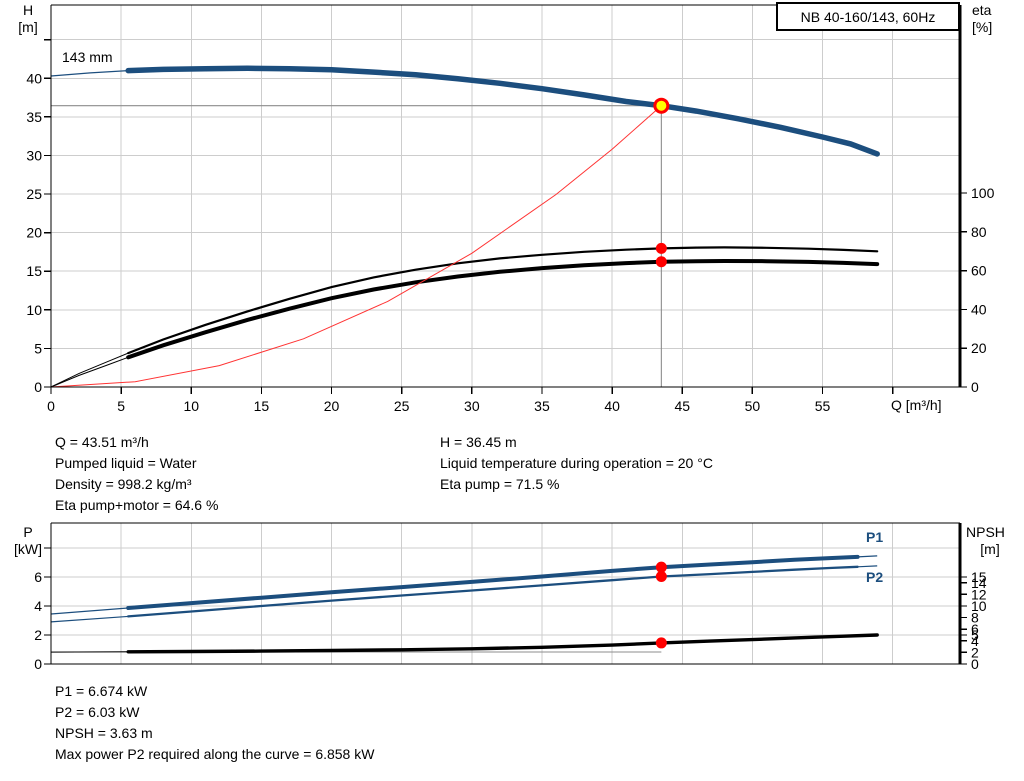 The image size is (1024, 781). I want to click on qh-efficiency-chart-x-tick-label: 20, so click(332, 406).